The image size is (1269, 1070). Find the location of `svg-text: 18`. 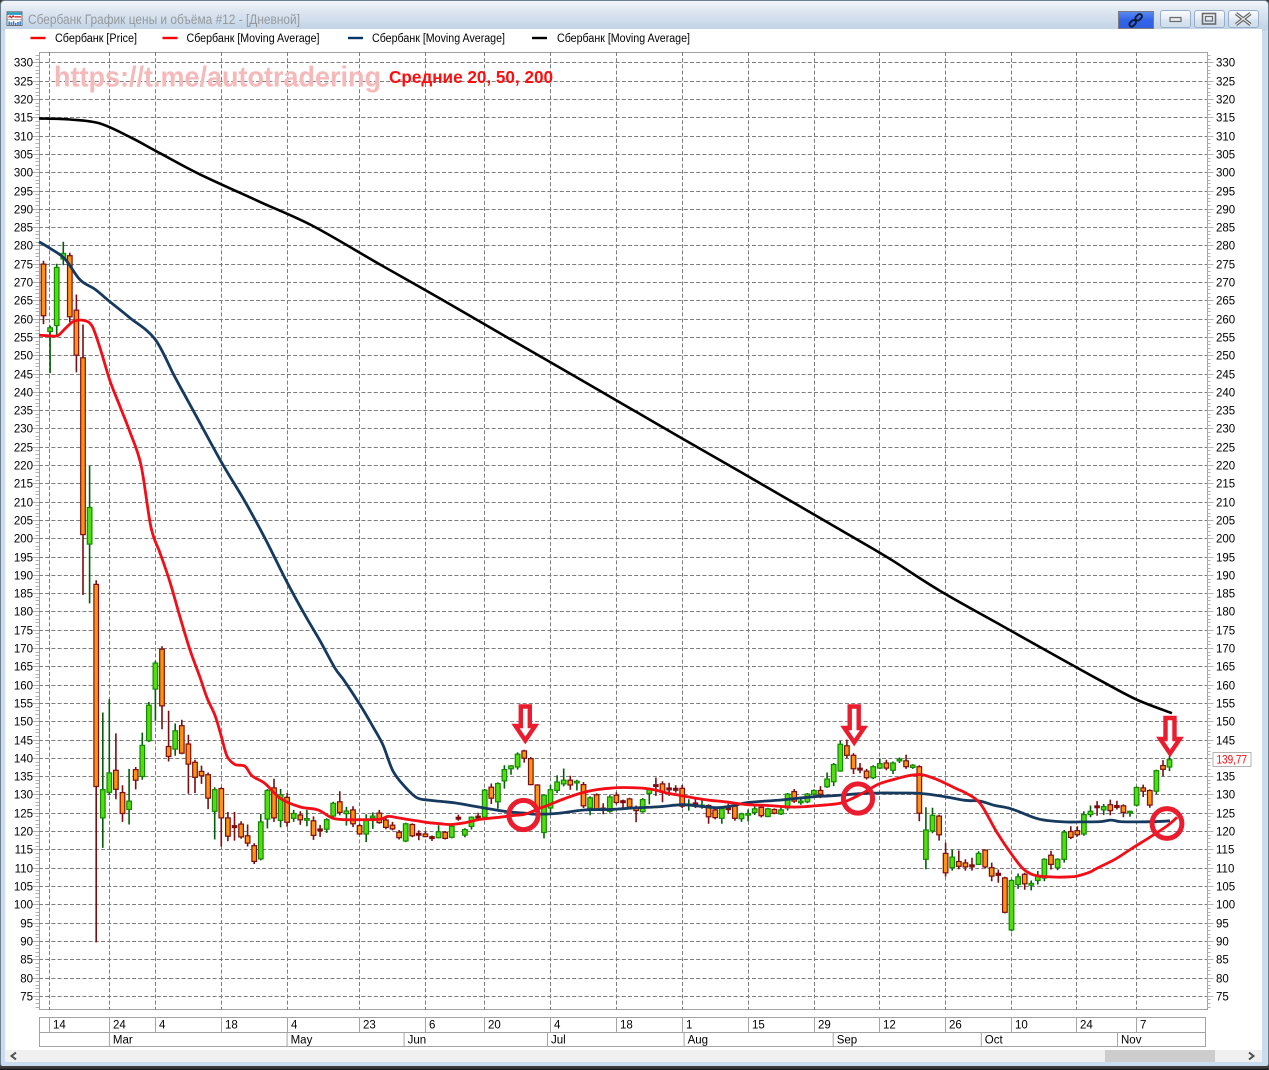

svg-text: 18 is located at coordinates (626, 1026).